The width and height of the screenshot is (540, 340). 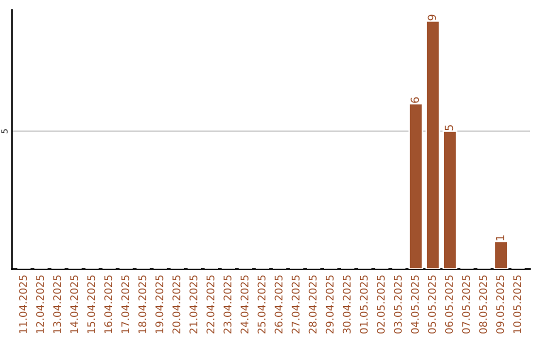 What do you see at coordinates (414, 304) in the screenshot?
I see `x-tick-label: 04.05.2025` at bounding box center [414, 304].